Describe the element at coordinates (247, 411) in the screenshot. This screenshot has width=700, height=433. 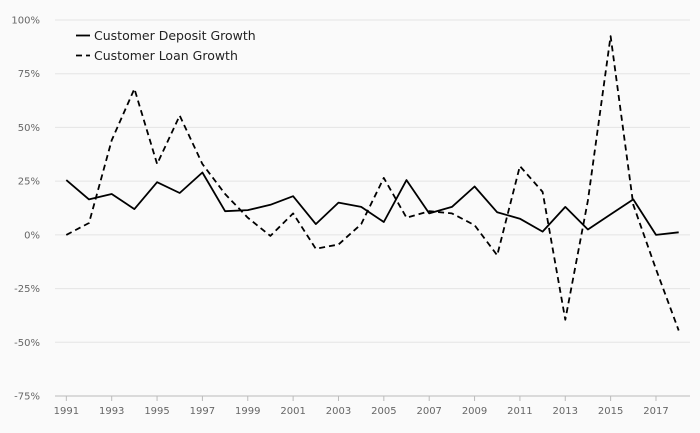
I see `x-tick-label: 1999` at that location.